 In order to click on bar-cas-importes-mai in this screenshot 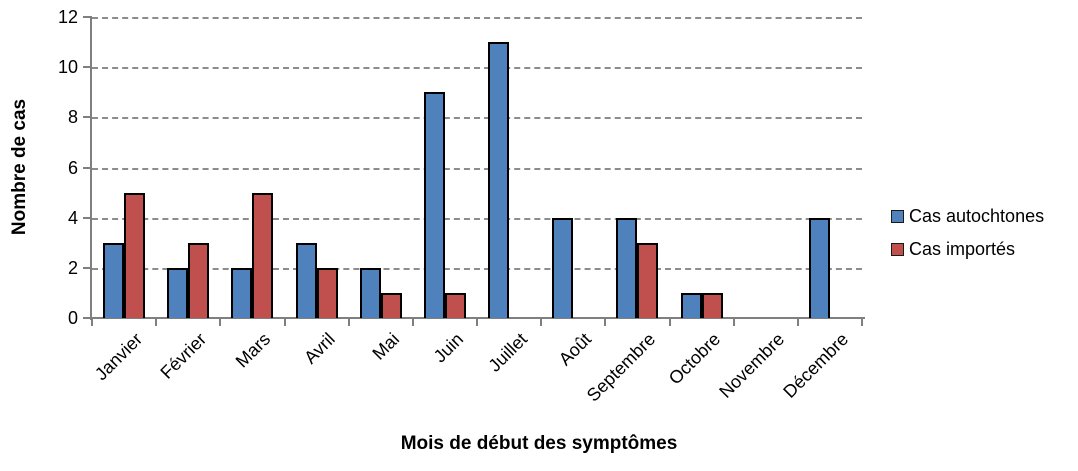, I will do `click(391, 305)`.